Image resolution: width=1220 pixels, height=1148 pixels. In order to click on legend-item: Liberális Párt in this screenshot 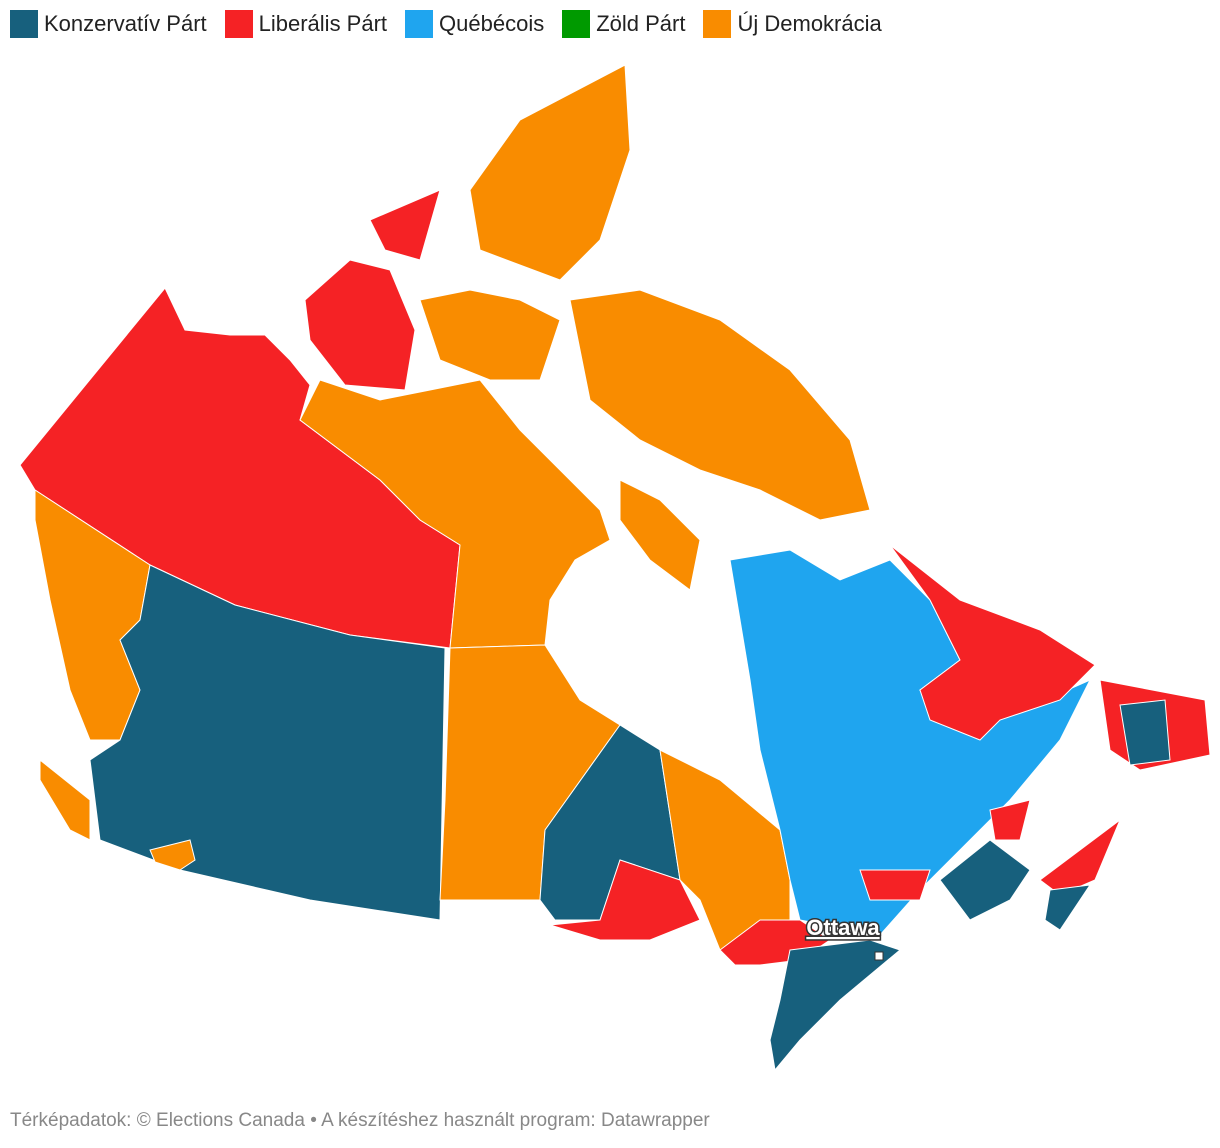, I will do `click(306, 24)`.